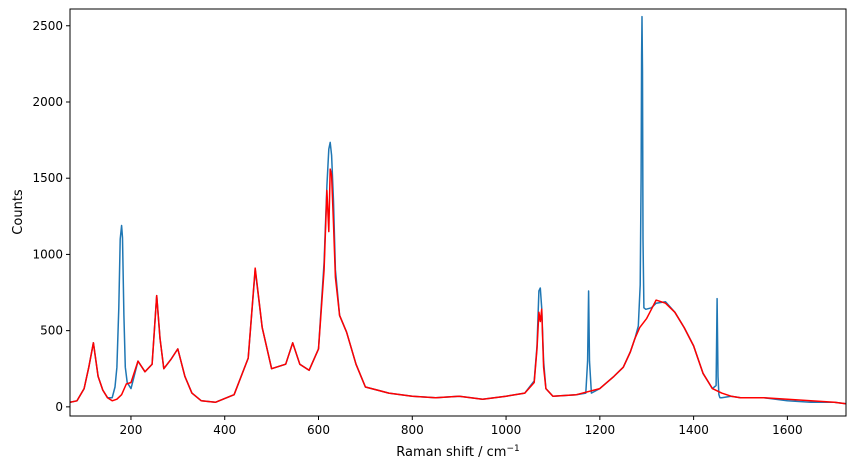 This screenshot has width=854, height=470. I want to click on x-axis-ticks: 200 400 600 800 1000 1200 1400 1600, so click(461, 426).